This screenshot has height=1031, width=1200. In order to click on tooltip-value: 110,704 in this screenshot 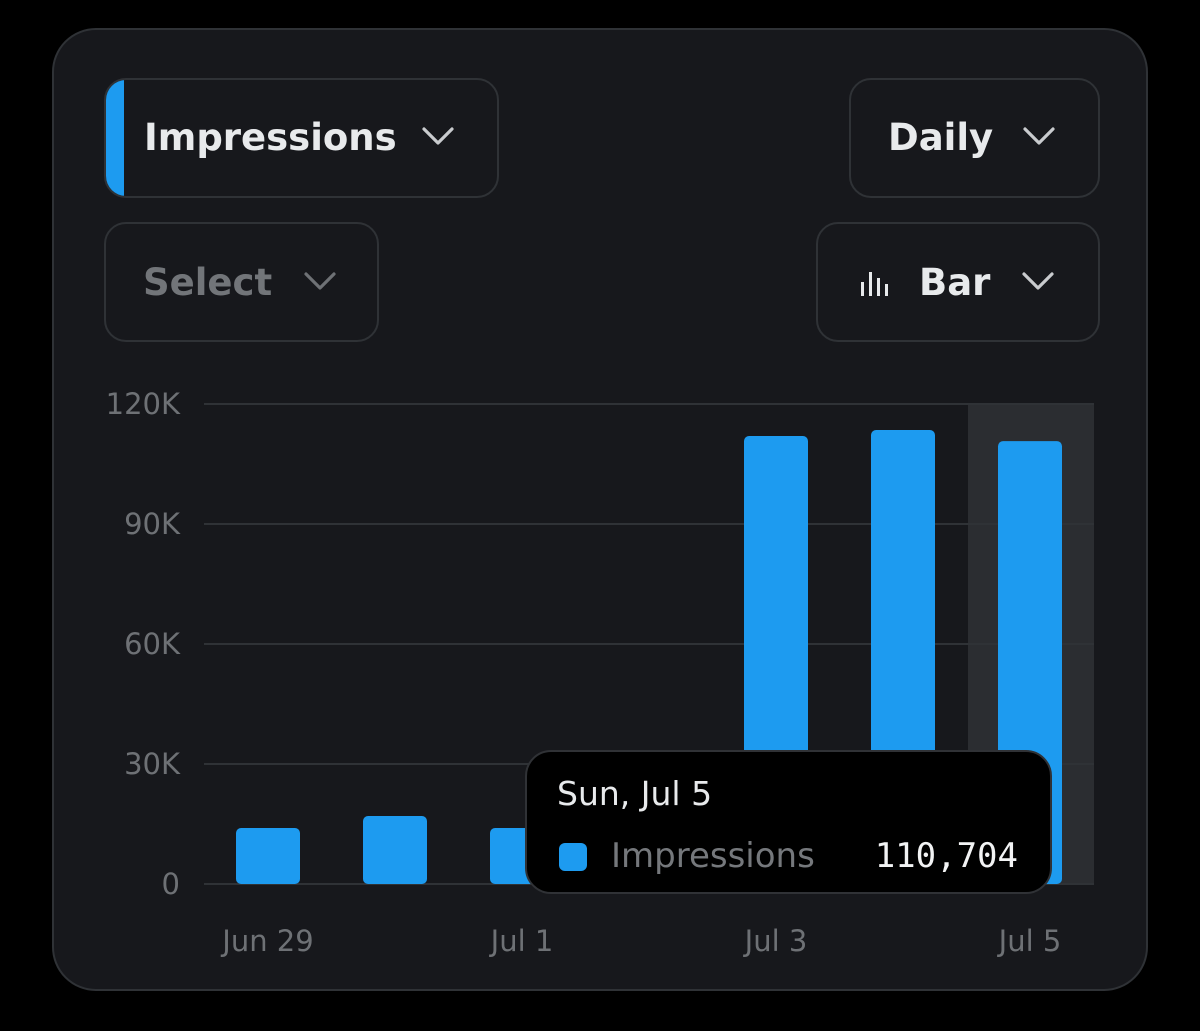, I will do `click(946, 856)`.